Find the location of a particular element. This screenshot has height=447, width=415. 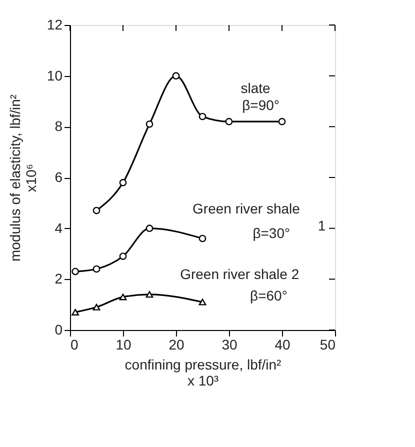

x-tick-label: 10 is located at coordinates (124, 344).